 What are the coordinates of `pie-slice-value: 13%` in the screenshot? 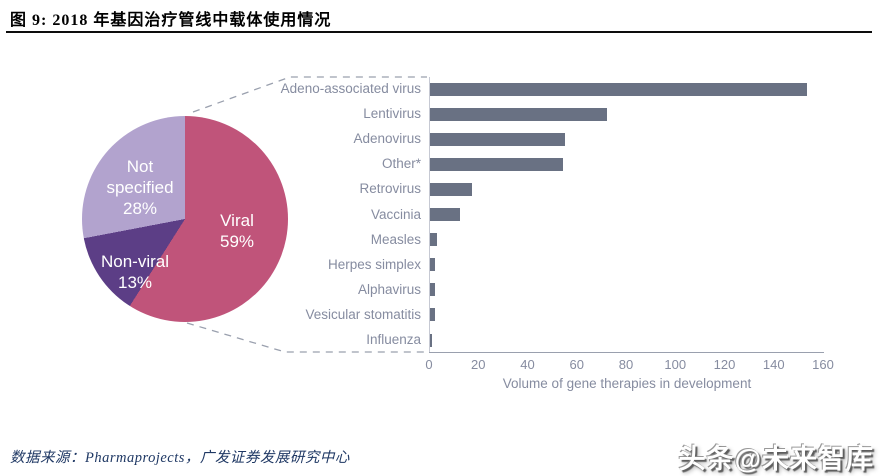 It's located at (135, 282).